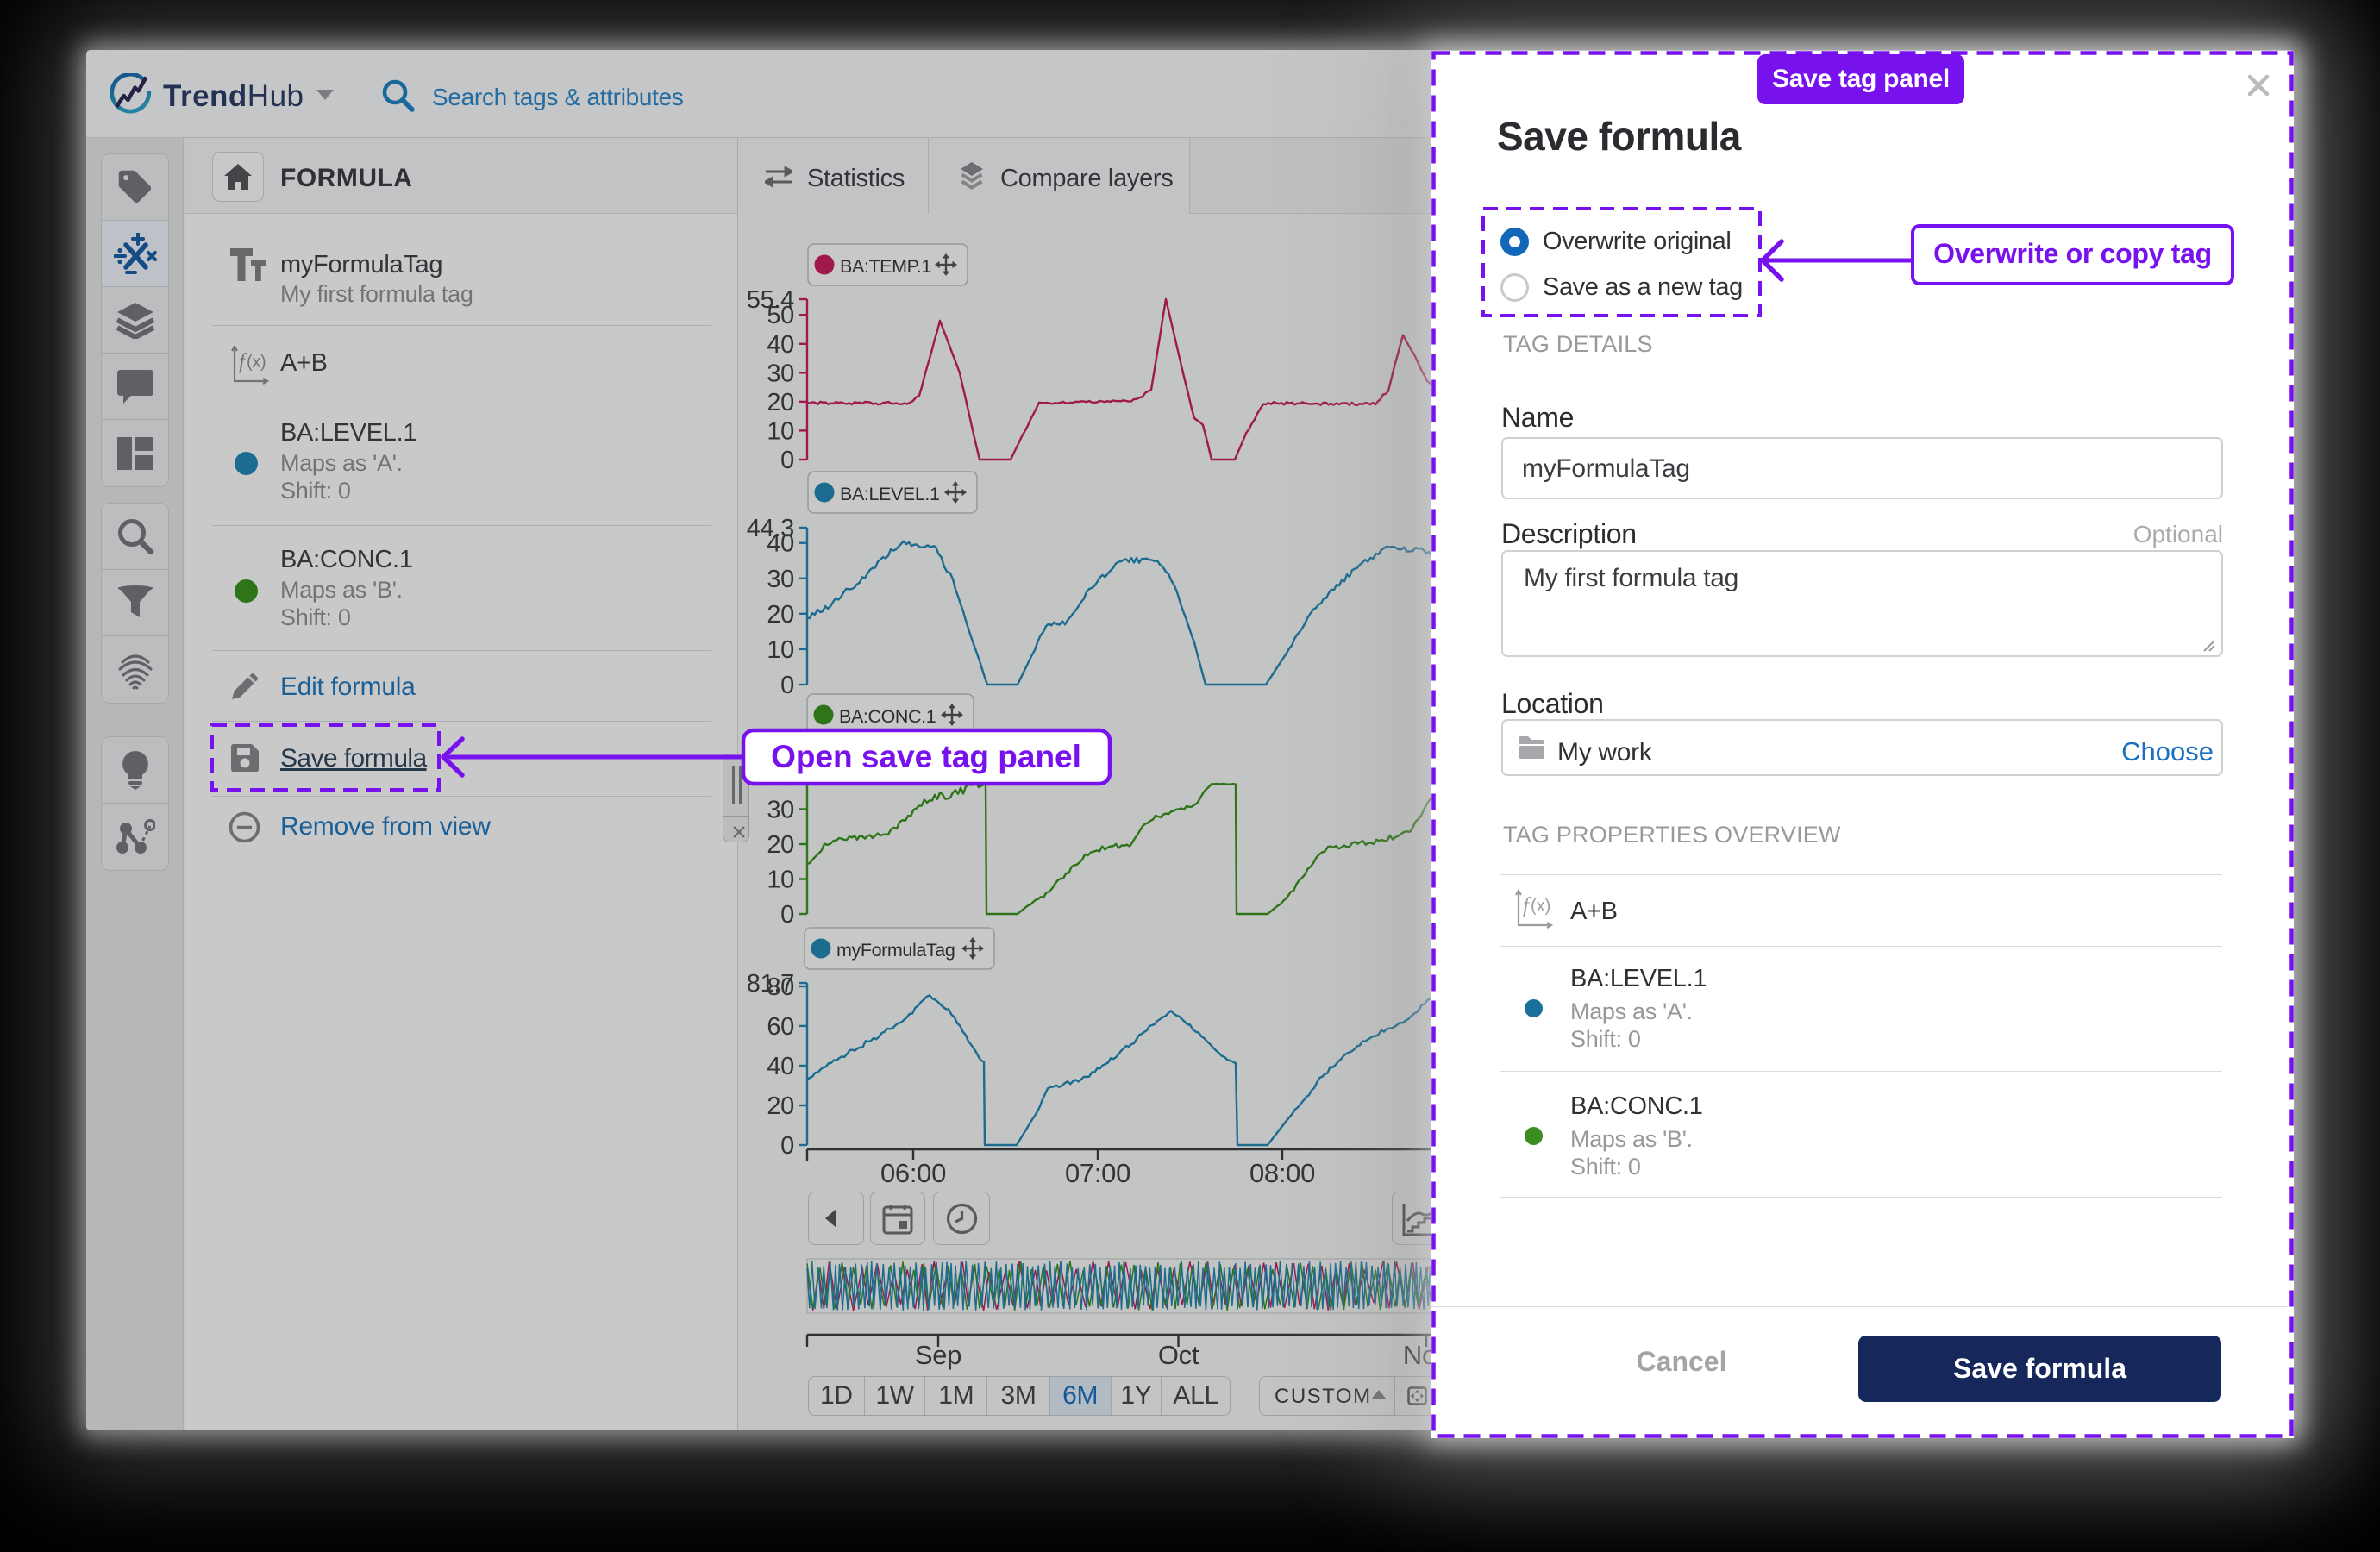 This screenshot has width=2380, height=1552. What do you see at coordinates (1283, 1173) in the screenshot?
I see `svg-text: 08:00` at bounding box center [1283, 1173].